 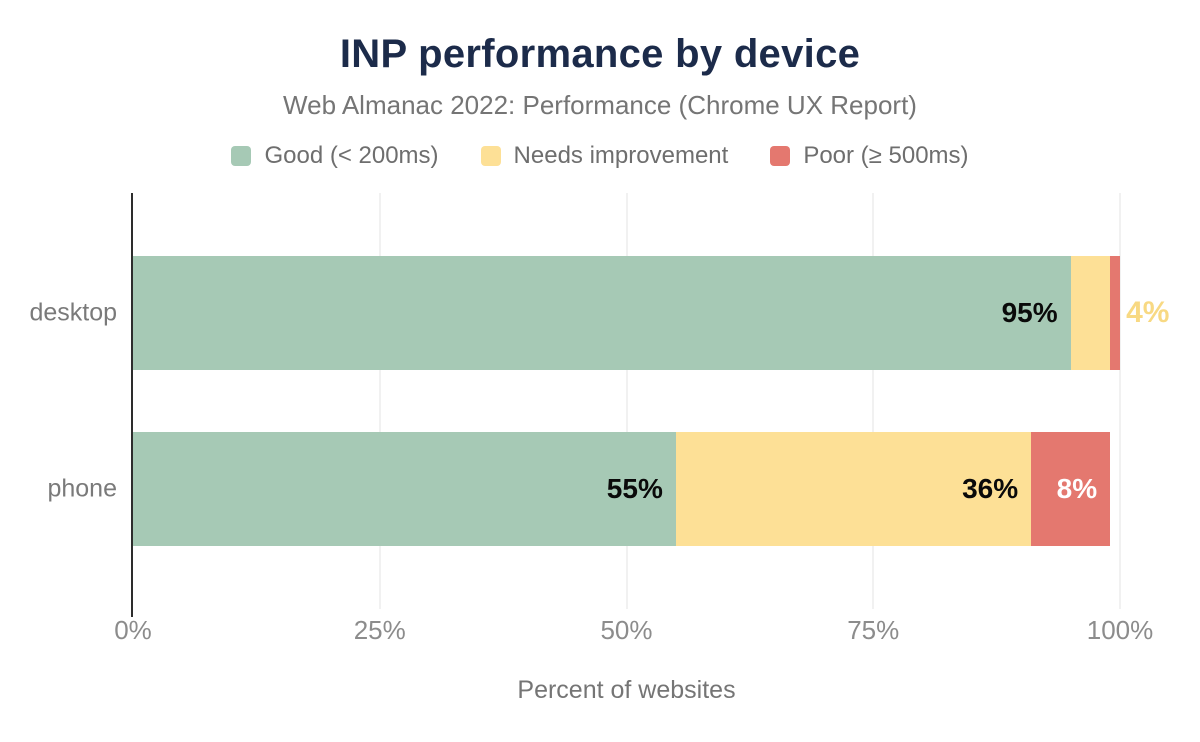 What do you see at coordinates (602, 313) in the screenshot?
I see `bar-segment-good-200ms: 95%` at bounding box center [602, 313].